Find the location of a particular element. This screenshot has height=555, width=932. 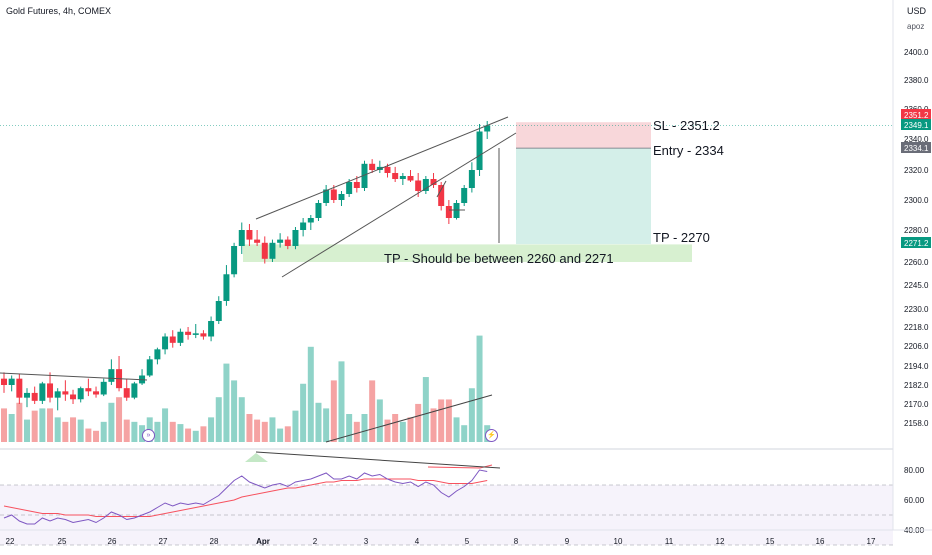

author-label: apoz is located at coordinates (916, 26).